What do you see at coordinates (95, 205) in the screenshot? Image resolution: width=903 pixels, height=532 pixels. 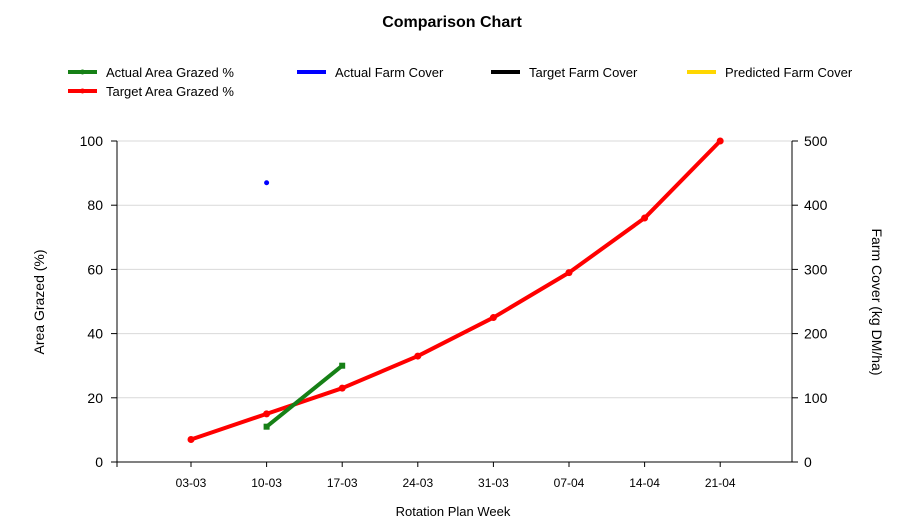 I see `y-left-tick-label: 80` at bounding box center [95, 205].